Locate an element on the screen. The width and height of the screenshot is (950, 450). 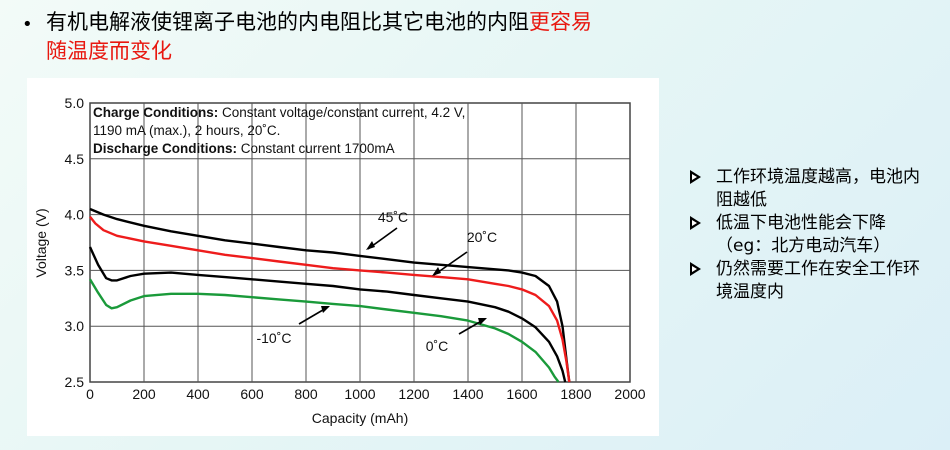
discharge-conditions-text: Constant current 1700mA is located at coordinates (316, 148).